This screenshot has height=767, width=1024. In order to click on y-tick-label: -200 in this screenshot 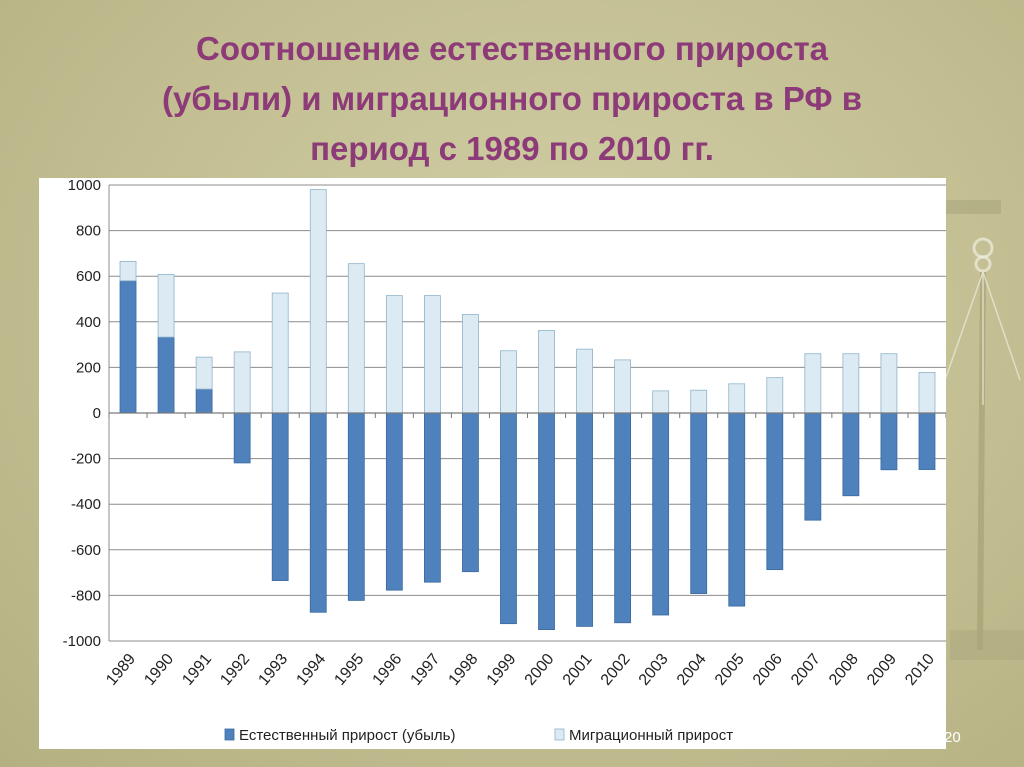, I will do `click(86, 459)`.